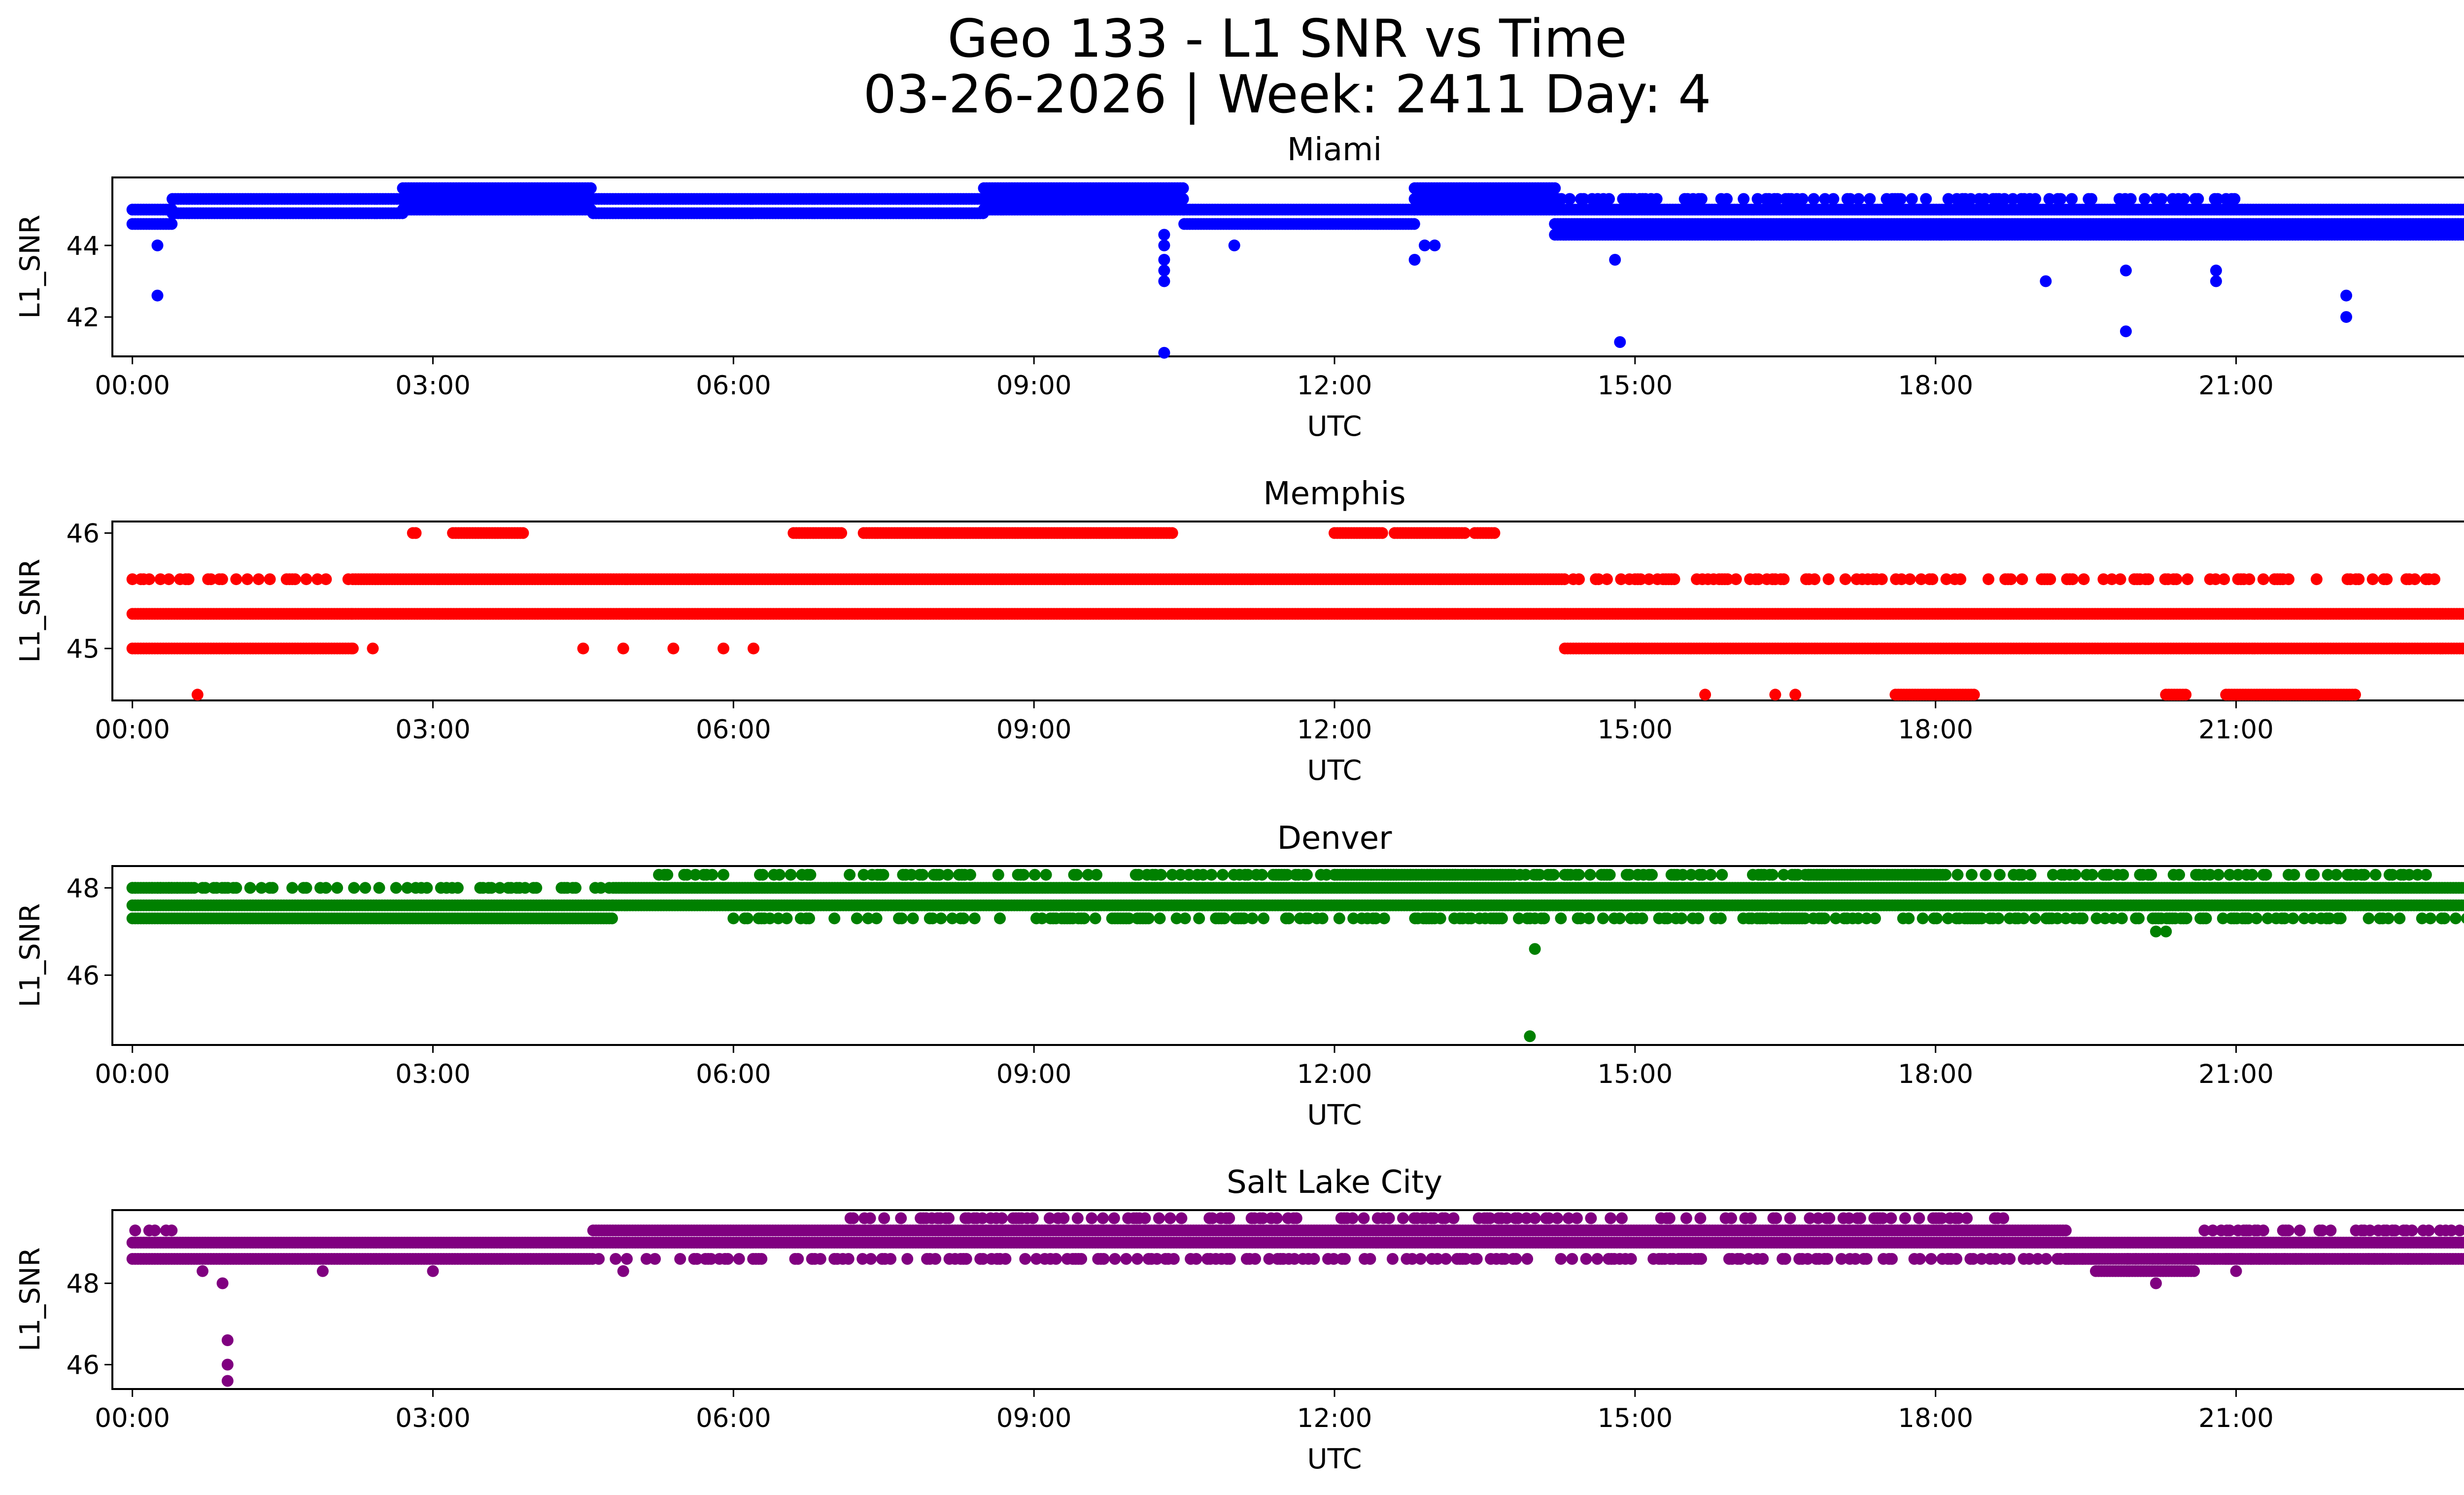 The height and width of the screenshot is (1495, 2464). I want to click on panel-title: Memphis, so click(1334, 494).